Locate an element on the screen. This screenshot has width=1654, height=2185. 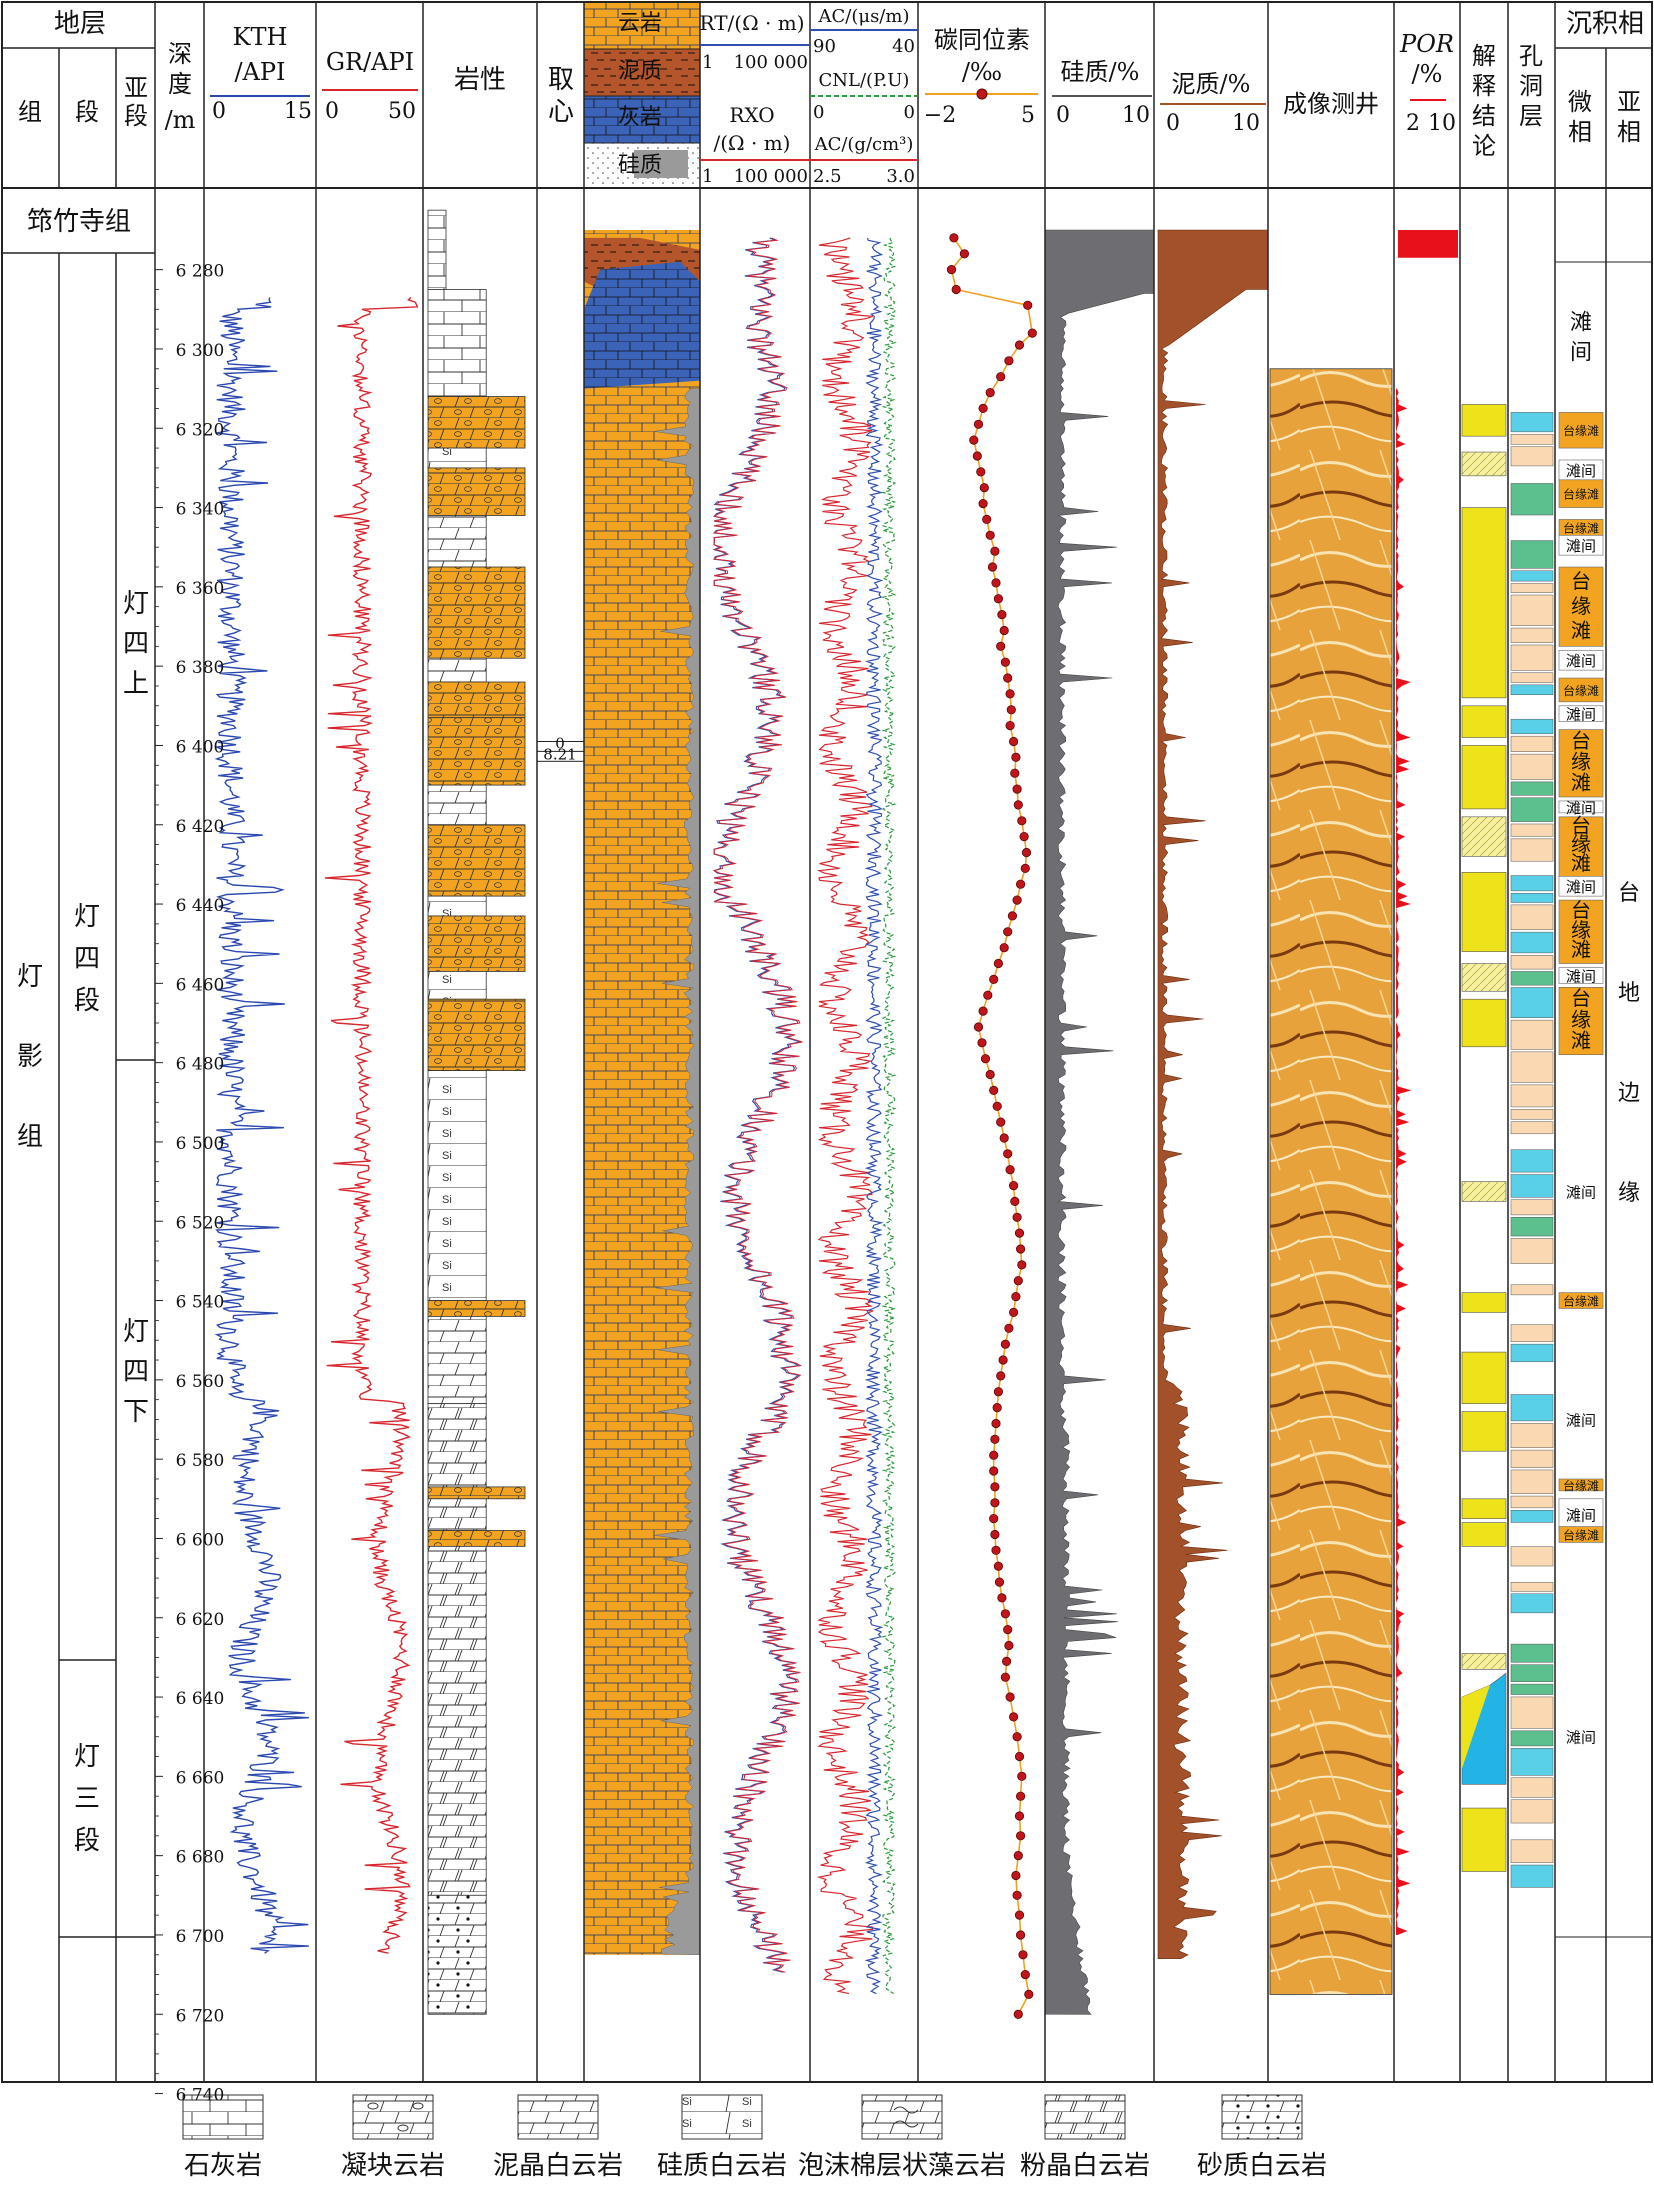
depth-title: 深度 is located at coordinates (180, 69).